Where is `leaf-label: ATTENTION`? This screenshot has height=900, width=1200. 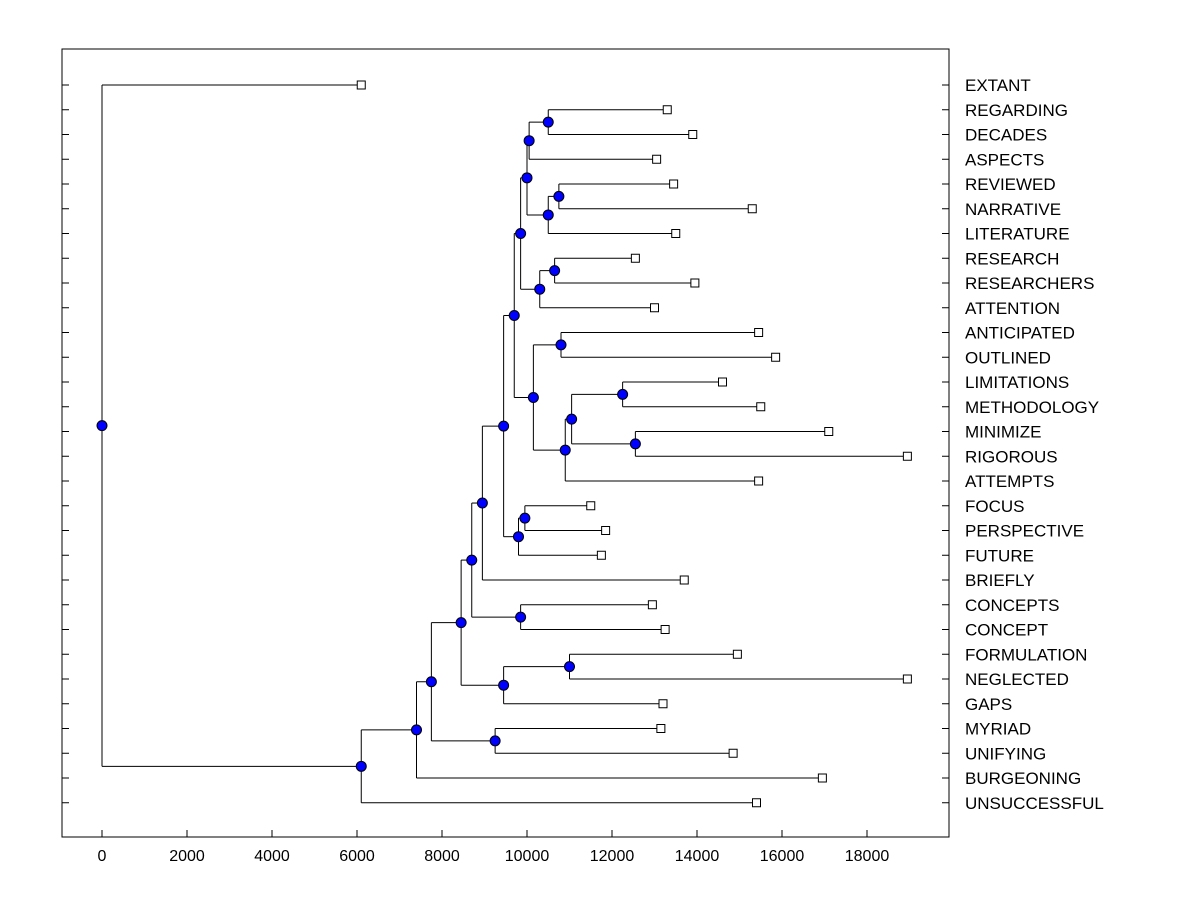
leaf-label: ATTENTION is located at coordinates (1012, 308).